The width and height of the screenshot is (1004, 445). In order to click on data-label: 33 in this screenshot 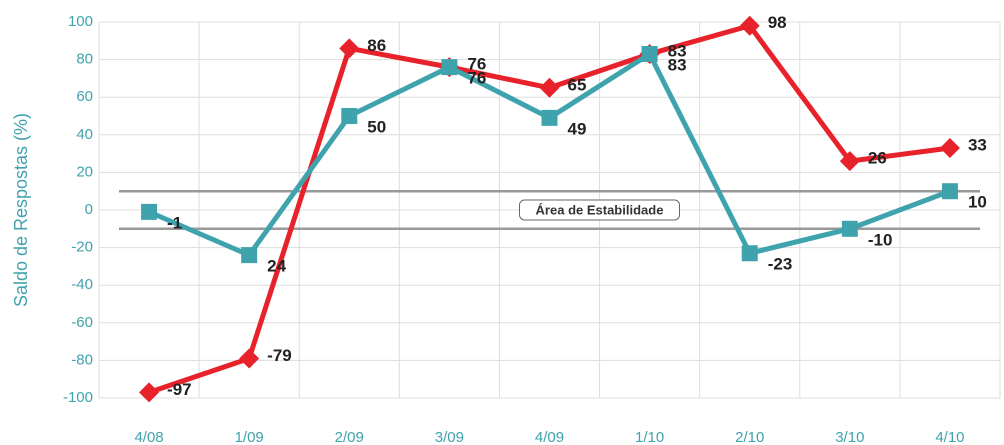, I will do `click(977, 144)`.